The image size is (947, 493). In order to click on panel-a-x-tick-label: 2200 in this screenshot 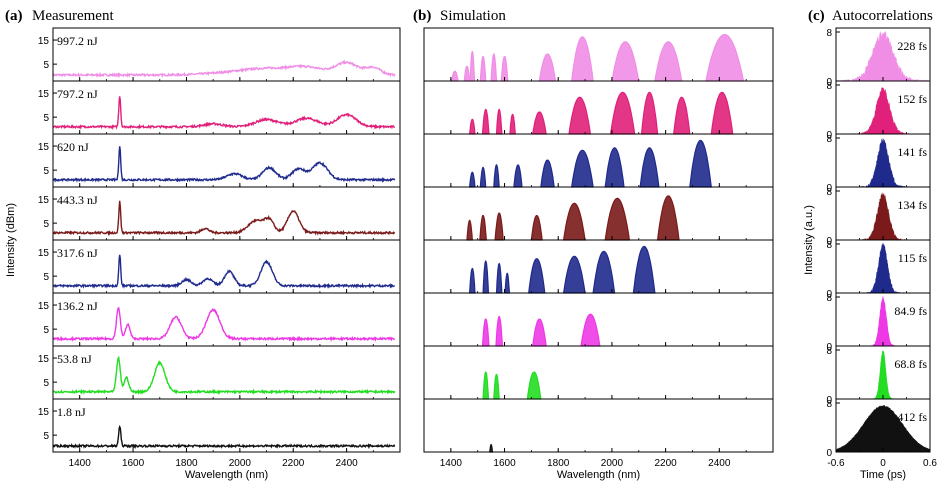, I will do `click(293, 463)`.